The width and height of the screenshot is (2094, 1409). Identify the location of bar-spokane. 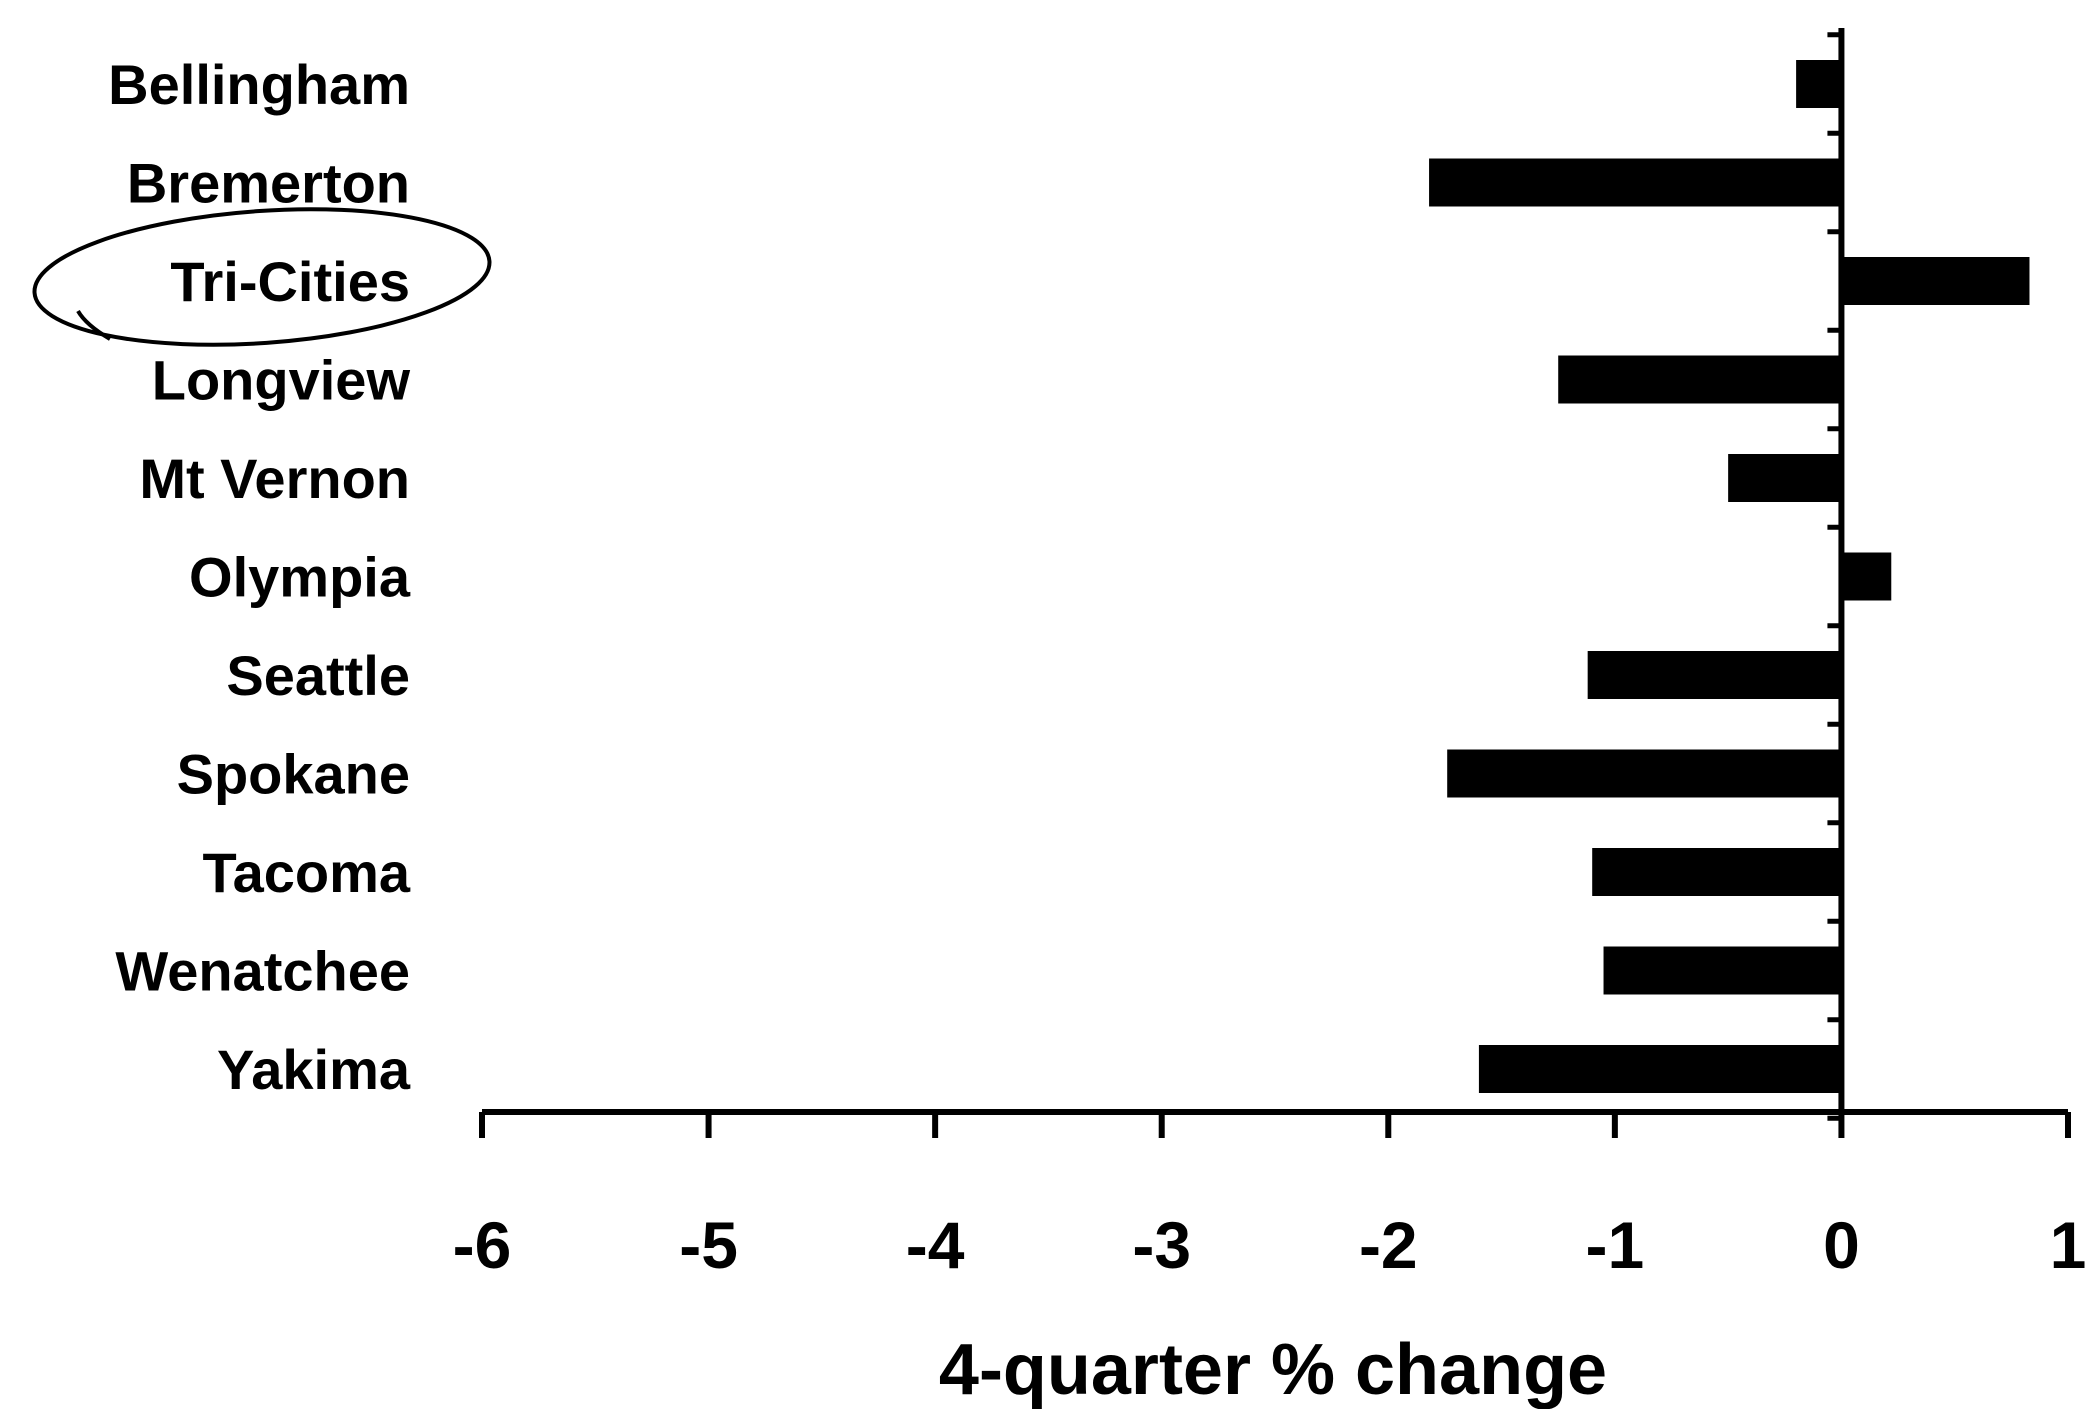
(1644, 773).